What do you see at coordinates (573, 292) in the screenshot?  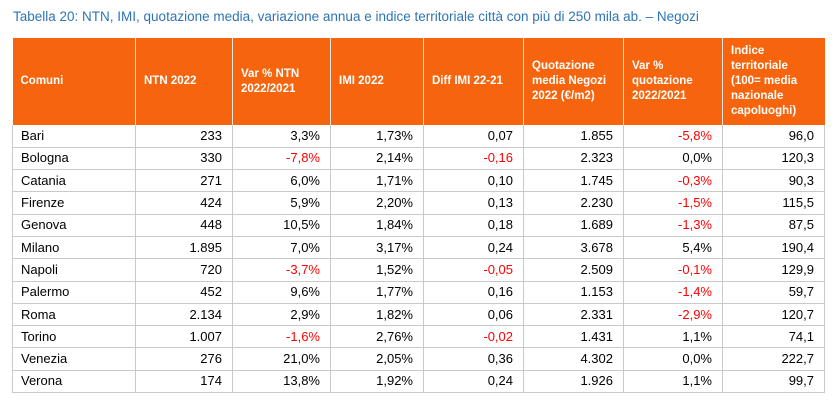 I see `value-cell: 1.153` at bounding box center [573, 292].